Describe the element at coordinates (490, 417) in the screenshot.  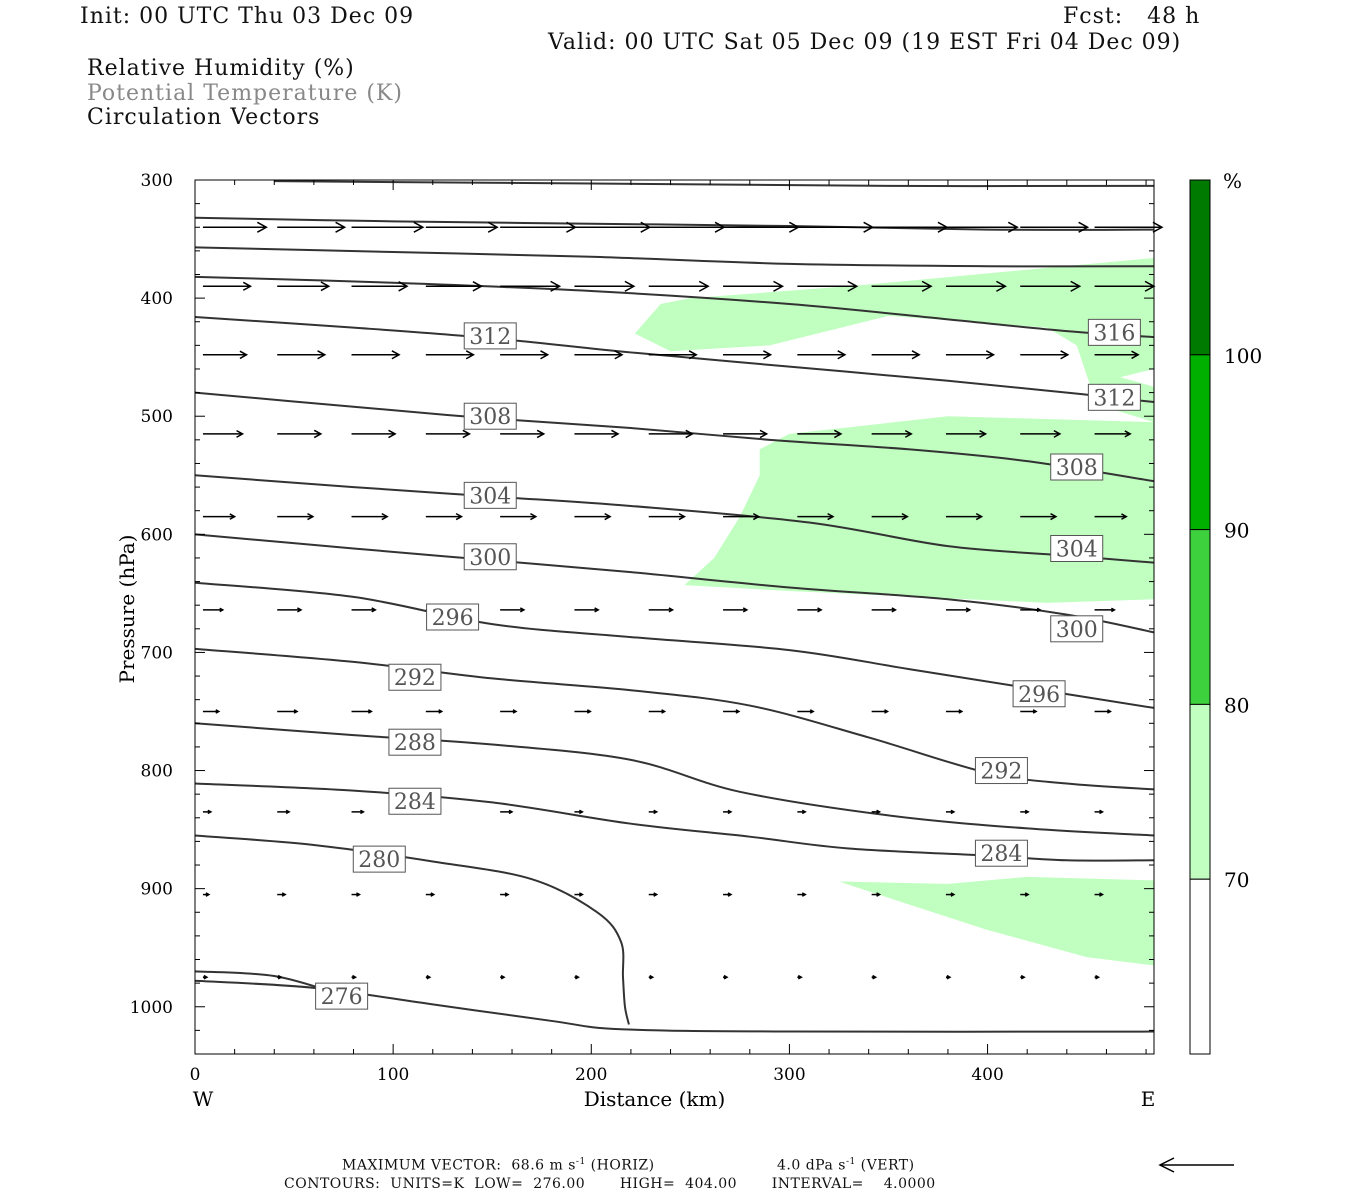
I see `contour-label-text: 308` at that location.